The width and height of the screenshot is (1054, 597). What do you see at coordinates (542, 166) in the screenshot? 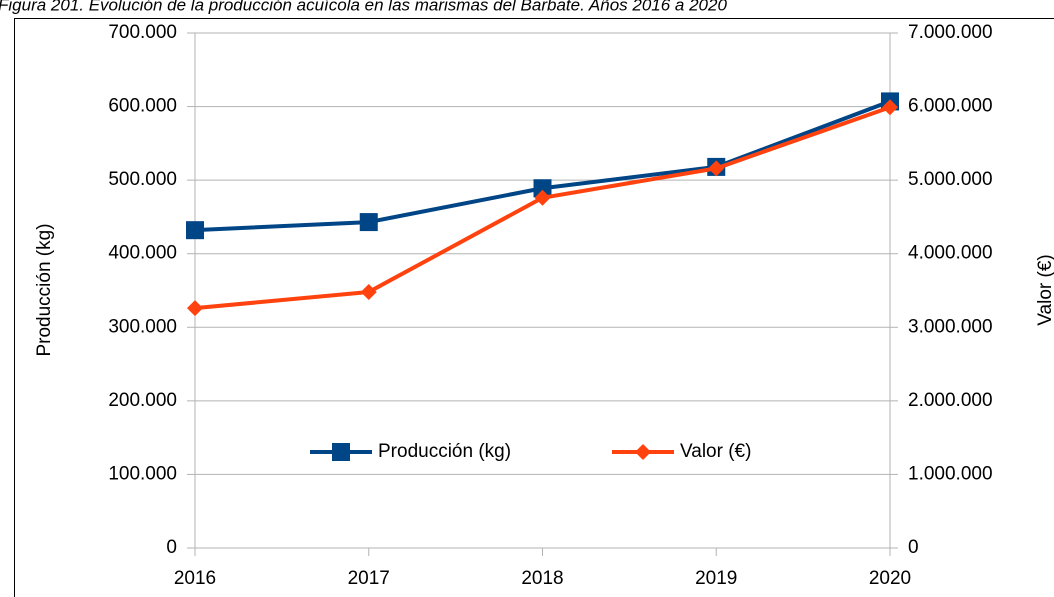
I see `series-line` at bounding box center [542, 166].